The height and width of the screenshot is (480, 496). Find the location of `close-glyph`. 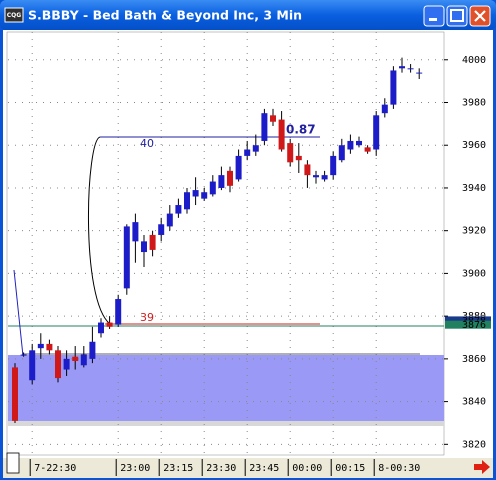

close-glyph is located at coordinates (480, 16).